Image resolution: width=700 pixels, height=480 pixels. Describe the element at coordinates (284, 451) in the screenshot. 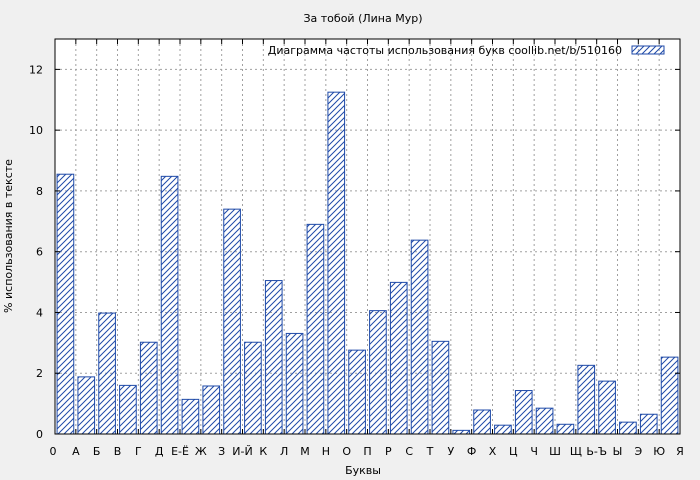

I see `x-tick-label: Л` at that location.